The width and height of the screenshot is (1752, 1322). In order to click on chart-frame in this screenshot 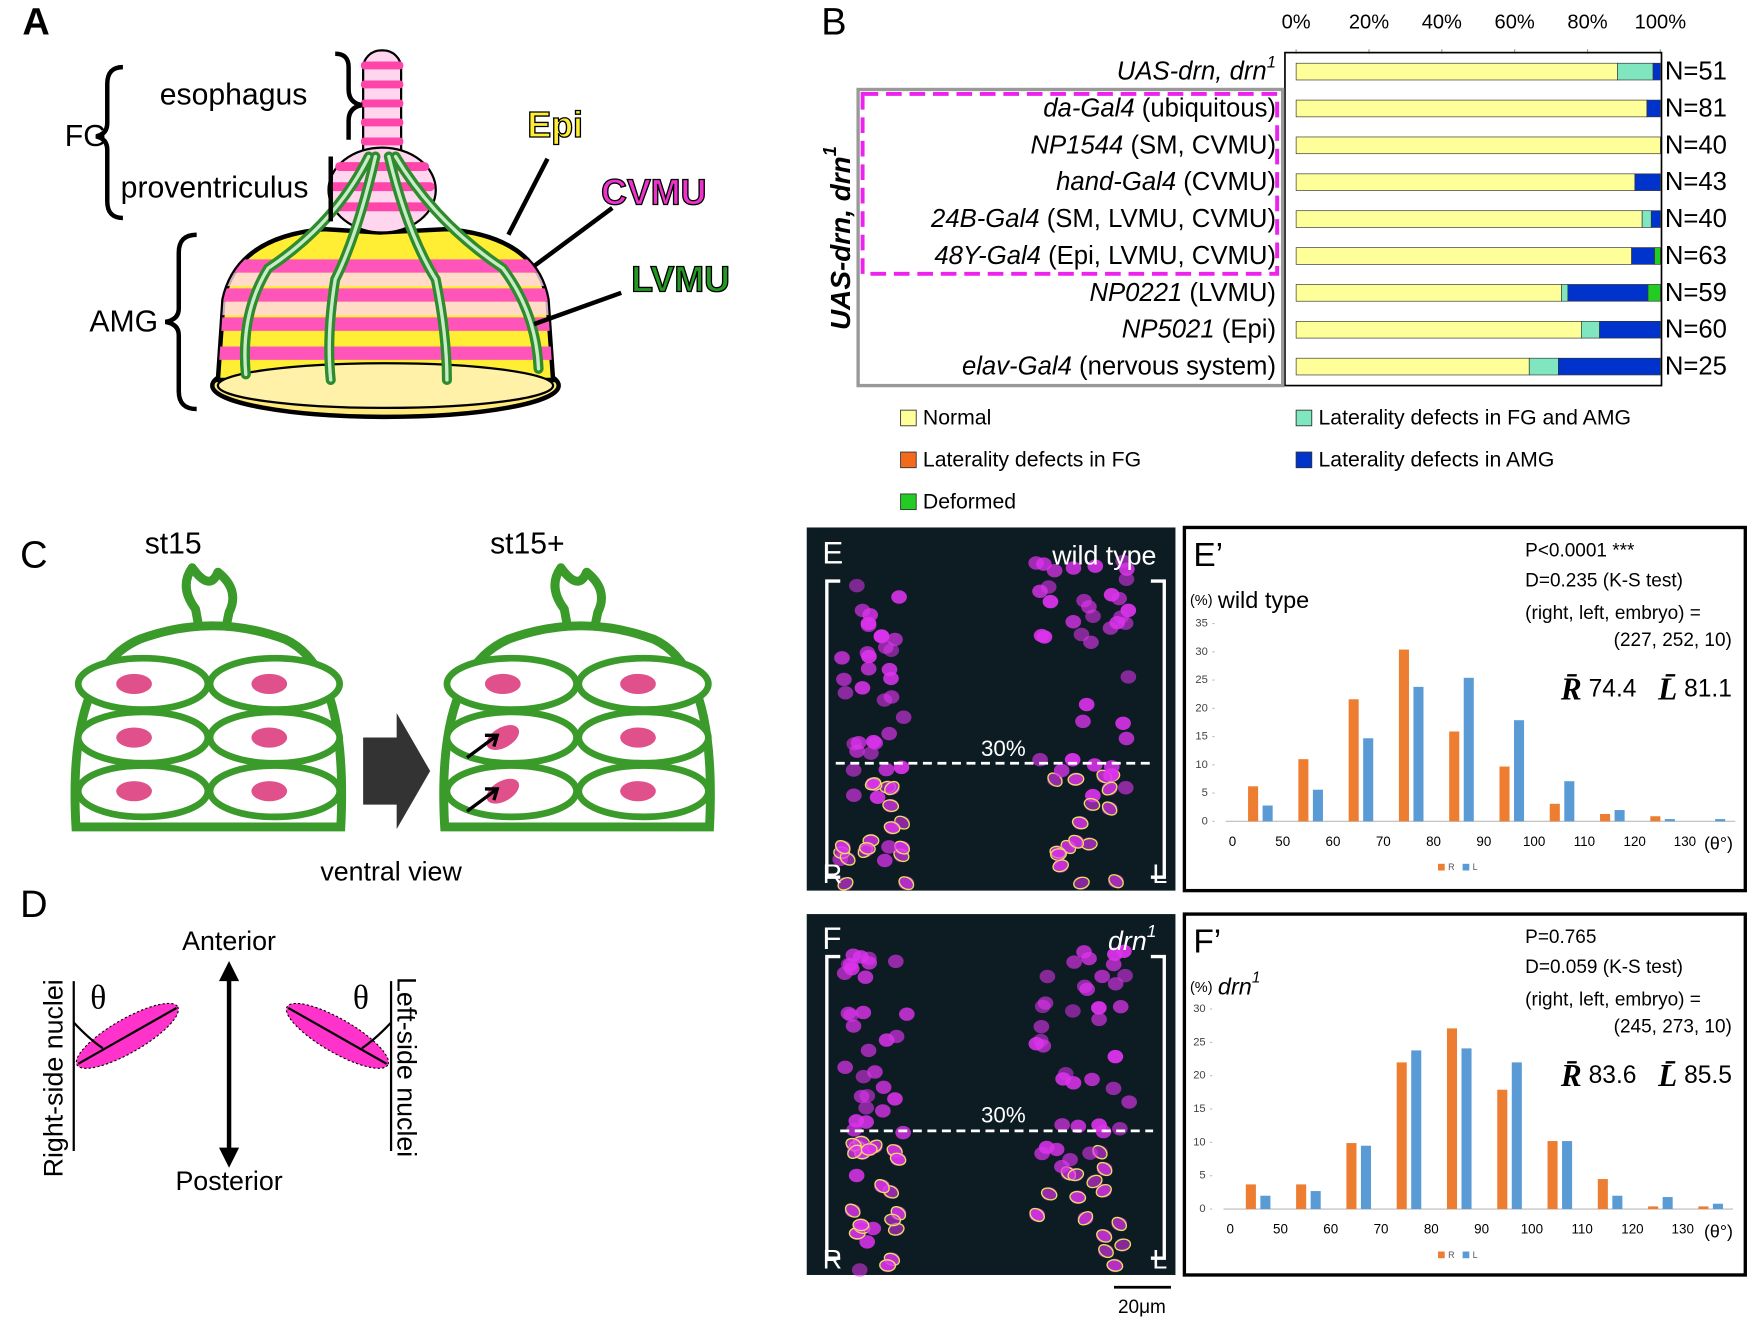, I will do `click(1464, 709)`.